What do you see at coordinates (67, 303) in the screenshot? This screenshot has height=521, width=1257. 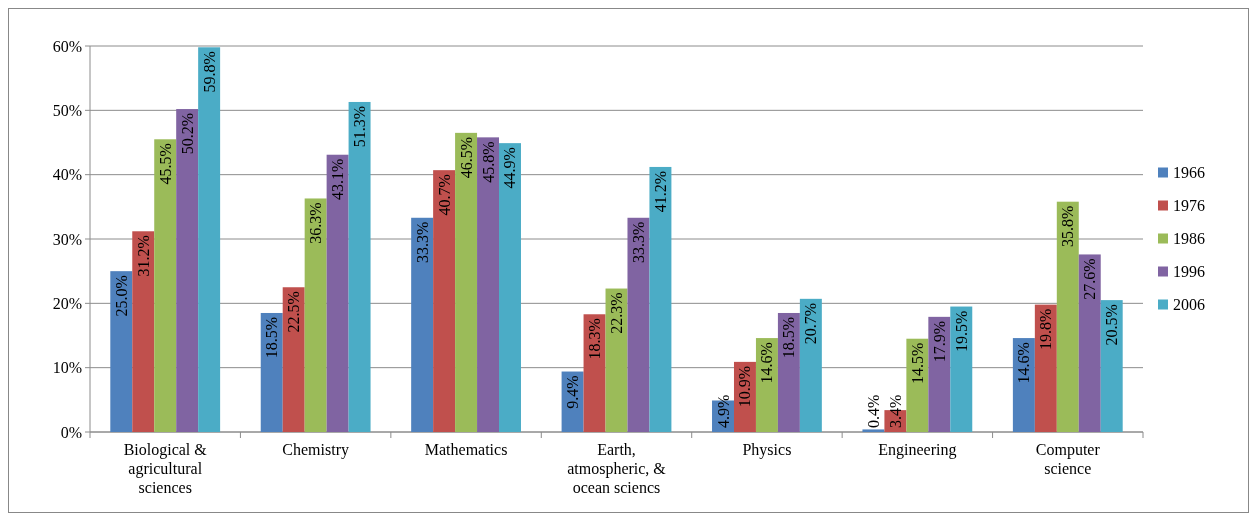 I see `y-tick-label: 20%` at bounding box center [67, 303].